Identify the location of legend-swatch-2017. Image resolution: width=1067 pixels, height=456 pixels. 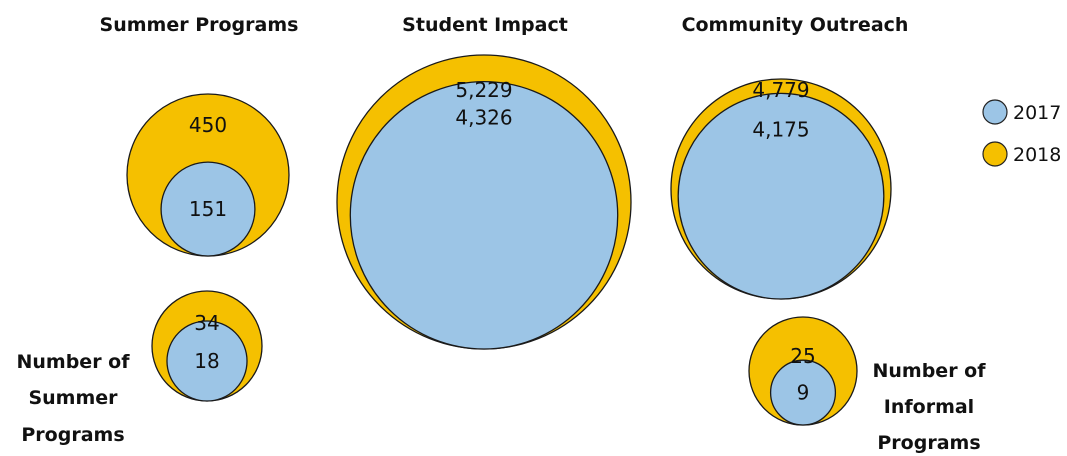
(995, 112).